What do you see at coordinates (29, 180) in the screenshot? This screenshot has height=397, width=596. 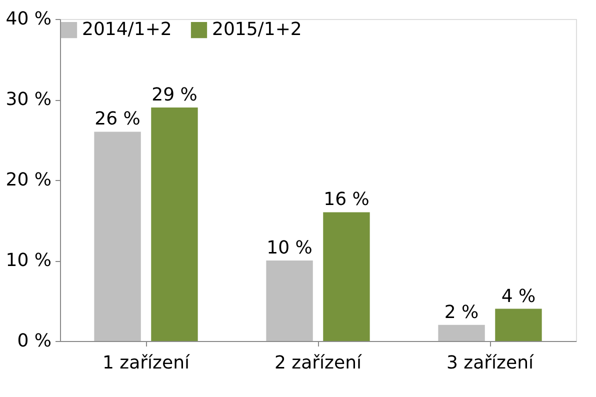 I see `y-tick-label: 20 %` at bounding box center [29, 180].